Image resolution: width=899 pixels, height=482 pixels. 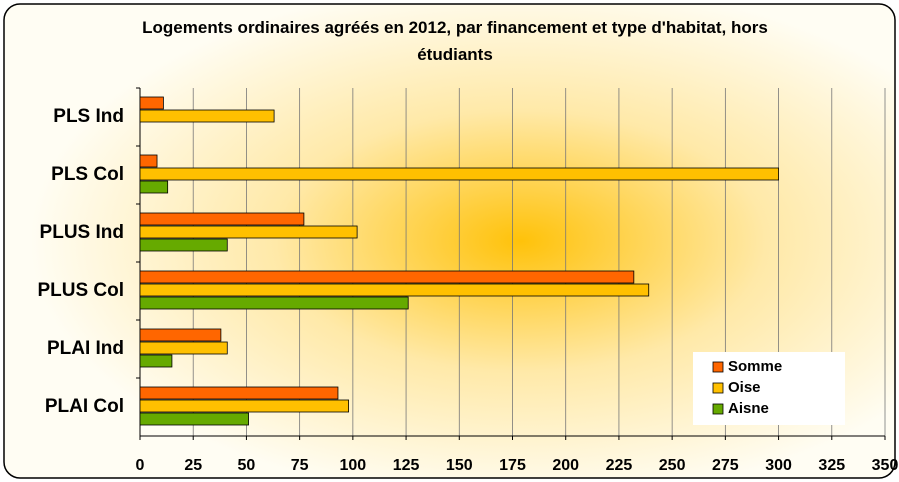 I want to click on x-tick-label: 225, so click(x=619, y=465).